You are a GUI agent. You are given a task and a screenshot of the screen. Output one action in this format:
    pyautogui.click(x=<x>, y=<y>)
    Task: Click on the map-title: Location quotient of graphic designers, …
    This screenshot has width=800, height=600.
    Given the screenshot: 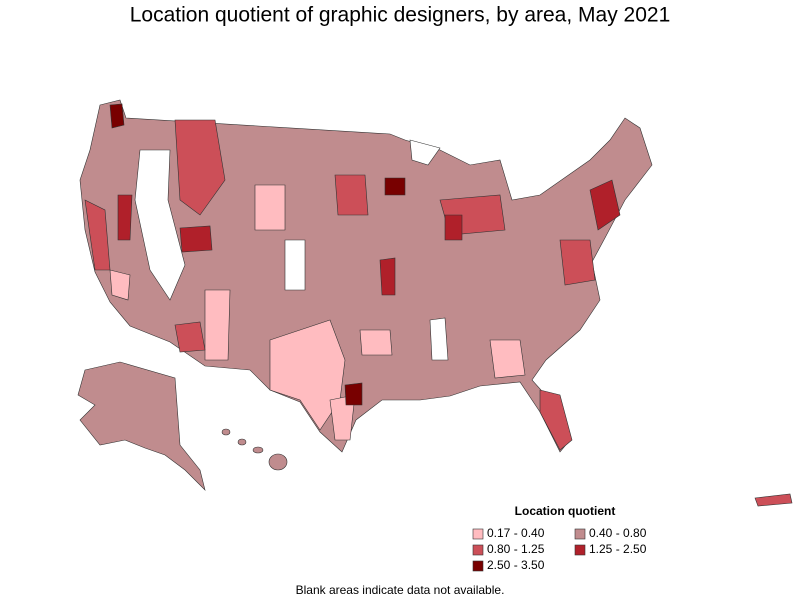 What is the action you would take?
    pyautogui.click(x=400, y=15)
    